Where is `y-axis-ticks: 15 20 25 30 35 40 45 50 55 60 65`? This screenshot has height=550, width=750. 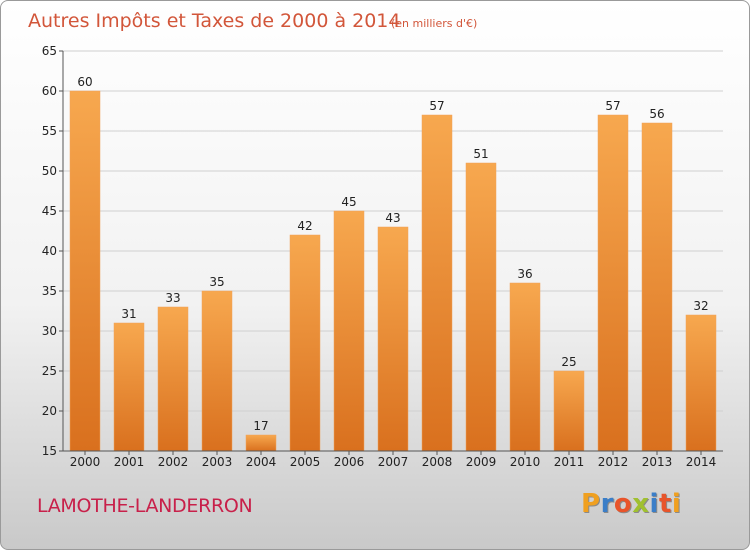 y-axis-ticks: 15 20 25 30 35 40 45 50 55 60 65 is located at coordinates (52, 251).